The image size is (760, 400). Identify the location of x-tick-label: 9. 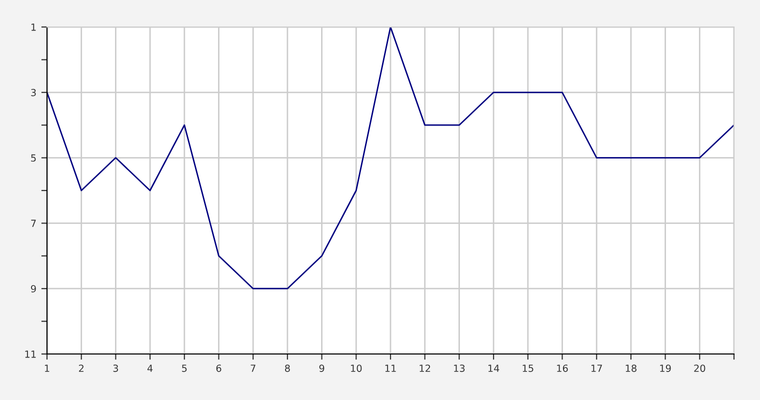
(321, 368).